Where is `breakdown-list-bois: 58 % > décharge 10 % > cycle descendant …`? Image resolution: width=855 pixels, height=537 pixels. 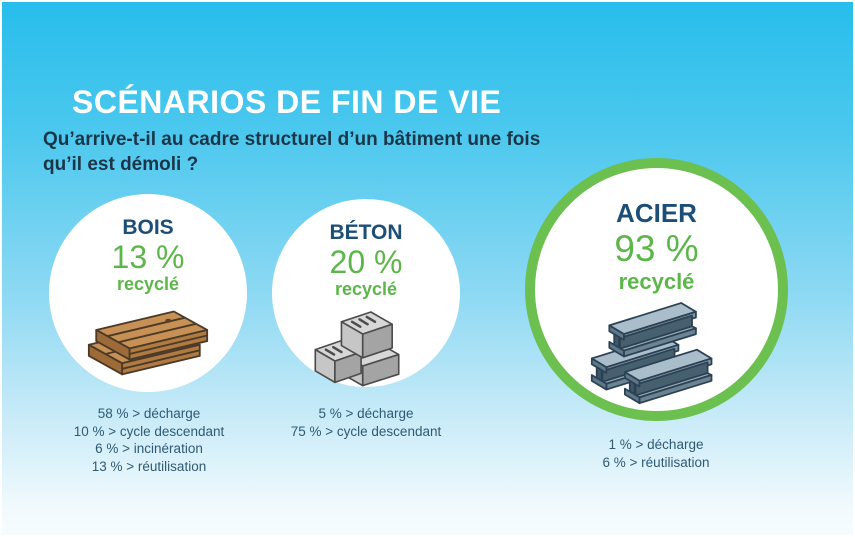 breakdown-list-bois: 58 % > décharge 10 % > cycle descendant … is located at coordinates (149, 440).